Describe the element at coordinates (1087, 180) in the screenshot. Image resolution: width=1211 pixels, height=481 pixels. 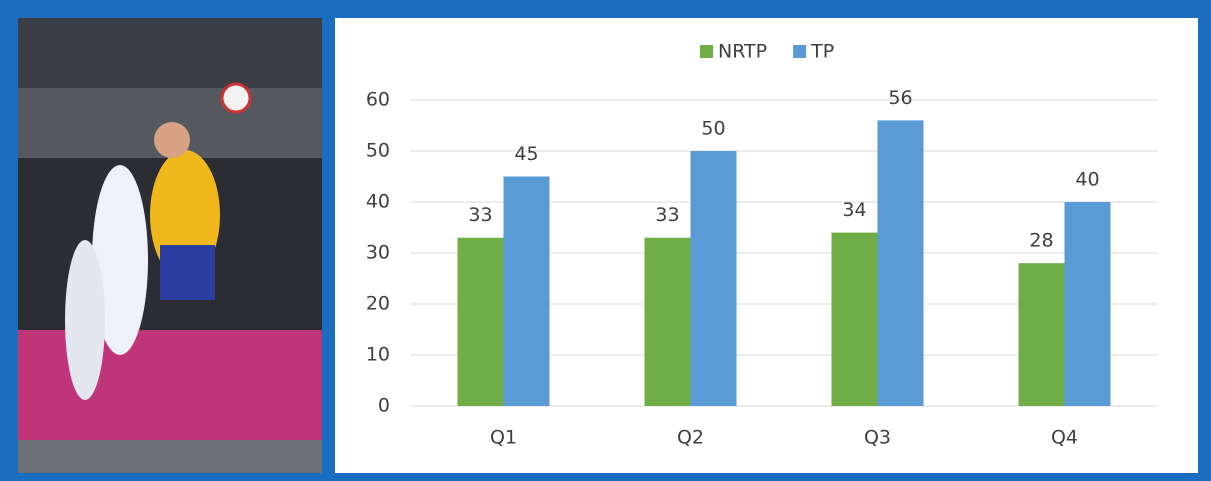
I see `data-label: 40` at that location.